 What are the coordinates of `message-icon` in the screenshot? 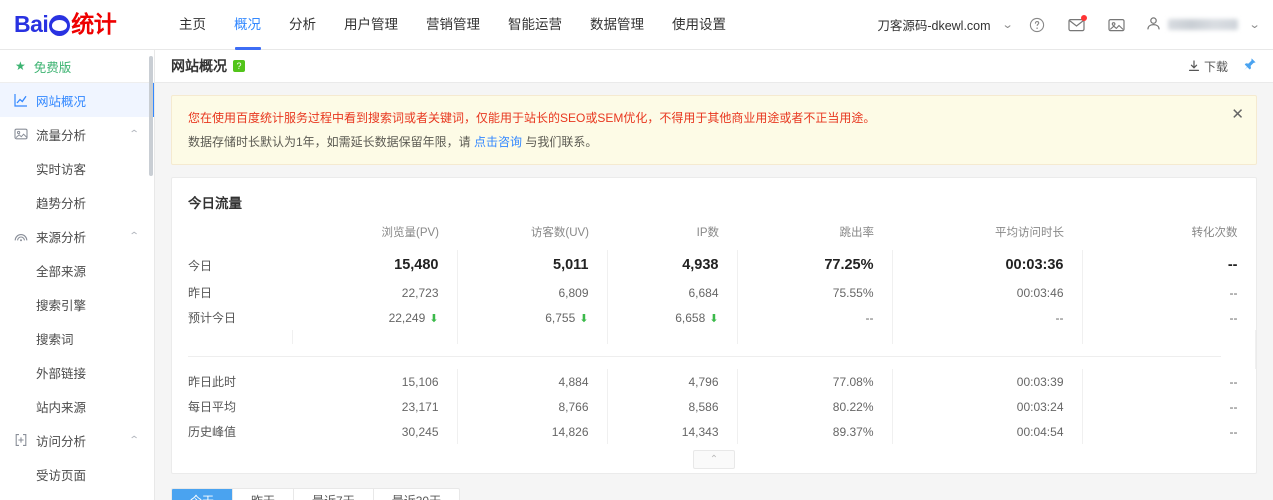 It's located at (1117, 25).